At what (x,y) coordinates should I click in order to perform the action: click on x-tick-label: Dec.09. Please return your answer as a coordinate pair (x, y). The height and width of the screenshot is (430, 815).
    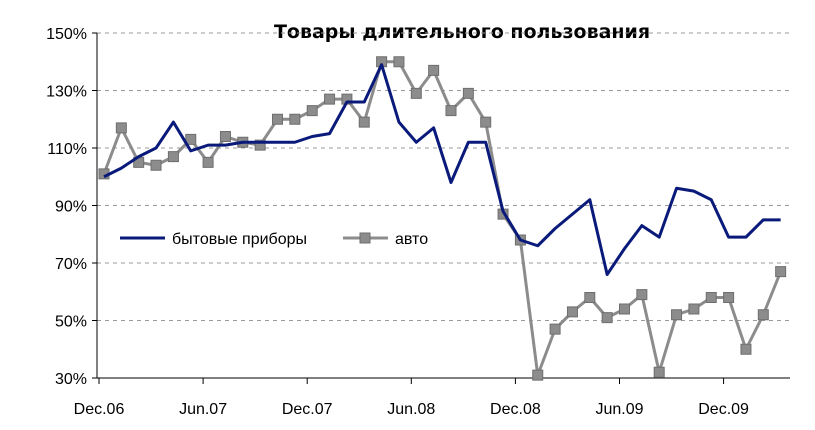
    Looking at the image, I should click on (723, 409).